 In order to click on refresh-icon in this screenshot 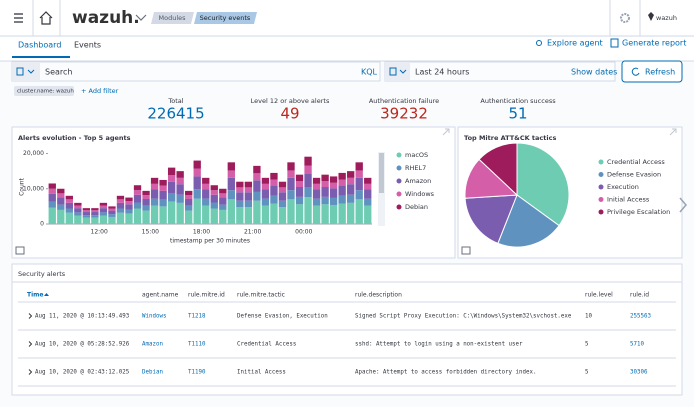, I will do `click(635, 71)`.